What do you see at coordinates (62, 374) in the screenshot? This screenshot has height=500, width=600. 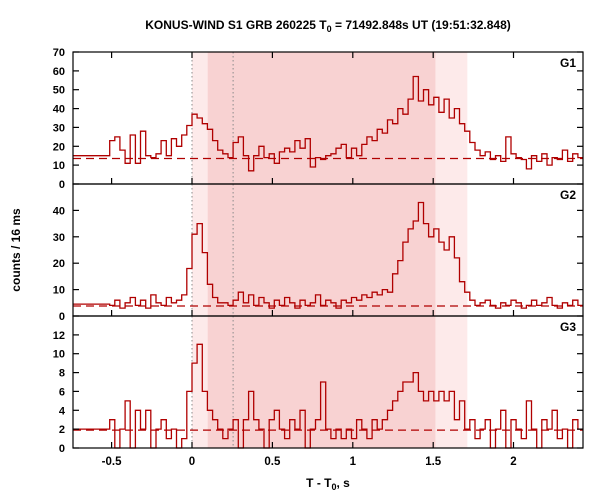 I see `ytick-label: 8` at bounding box center [62, 374].